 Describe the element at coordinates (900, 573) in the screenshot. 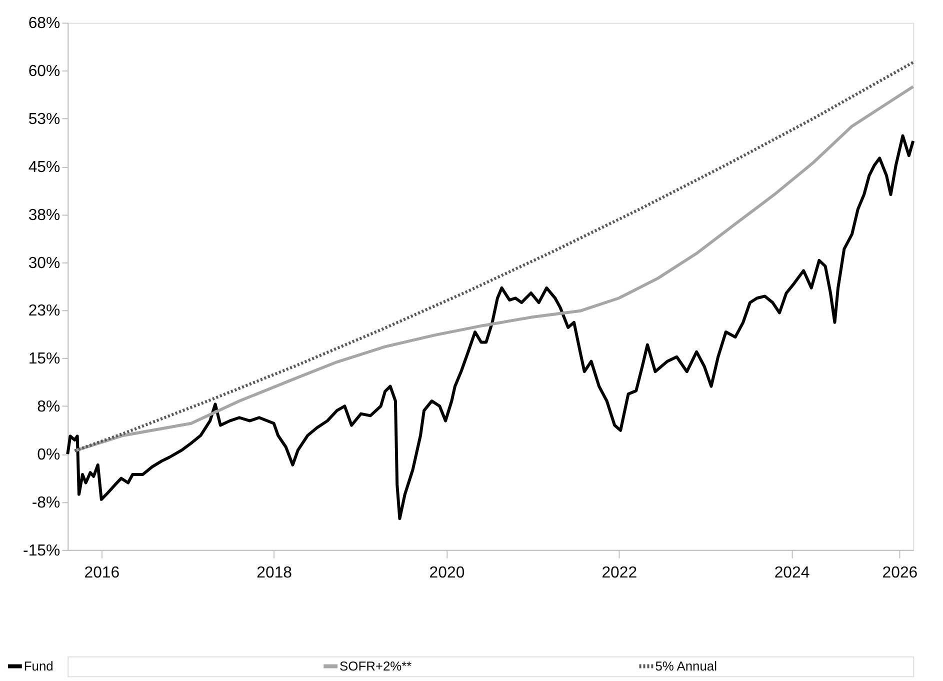

I see `x-tick-label: 2026` at that location.